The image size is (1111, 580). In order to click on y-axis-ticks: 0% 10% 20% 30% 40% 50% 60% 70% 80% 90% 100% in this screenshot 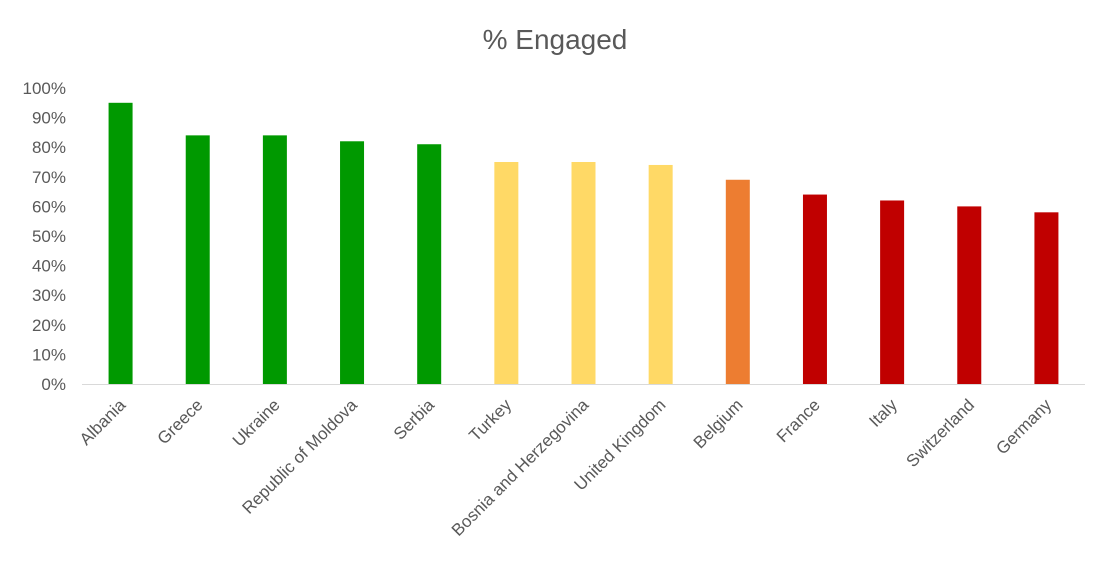, I will do `click(44, 236)`.